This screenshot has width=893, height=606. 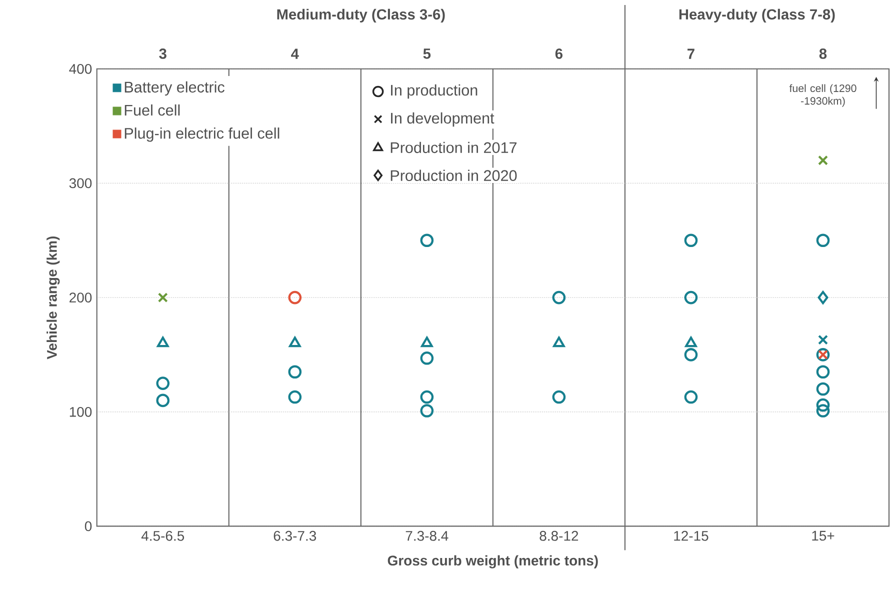 What do you see at coordinates (757, 15) in the screenshot?
I see `text: Heavy-duty (Class 7-8)` at bounding box center [757, 15].